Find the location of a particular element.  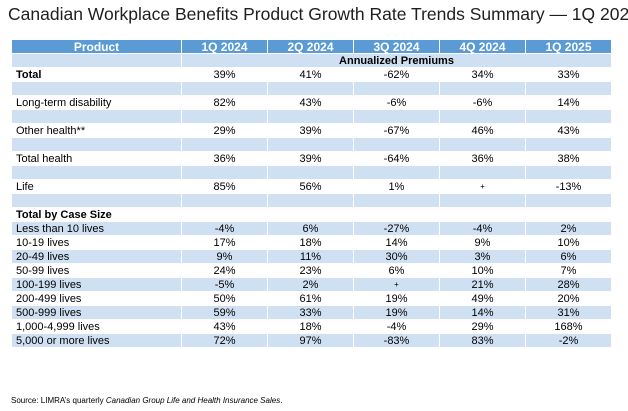

table-row: 10-19 lives 17% 18% 14% 9% 10% is located at coordinates (311, 242).